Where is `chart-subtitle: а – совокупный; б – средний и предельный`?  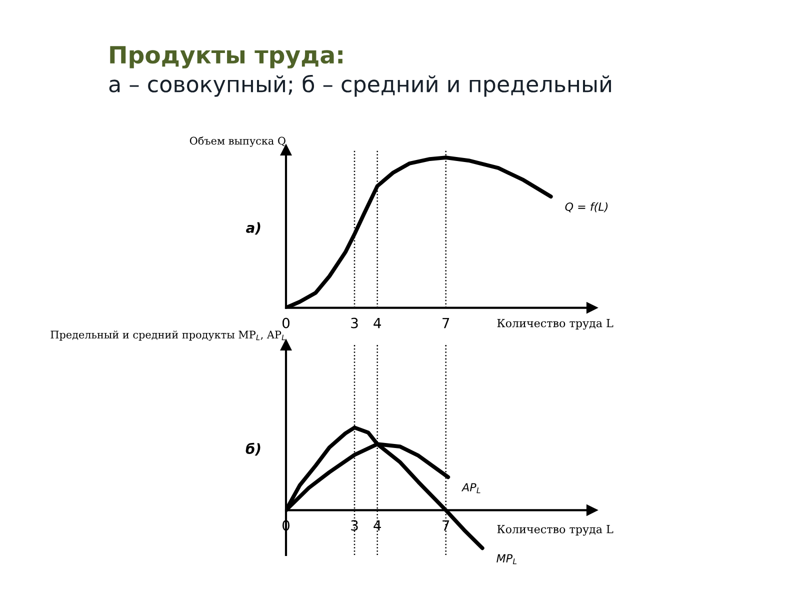 chart-subtitle: а – совокупный; б – средний и предельный is located at coordinates (360, 85).